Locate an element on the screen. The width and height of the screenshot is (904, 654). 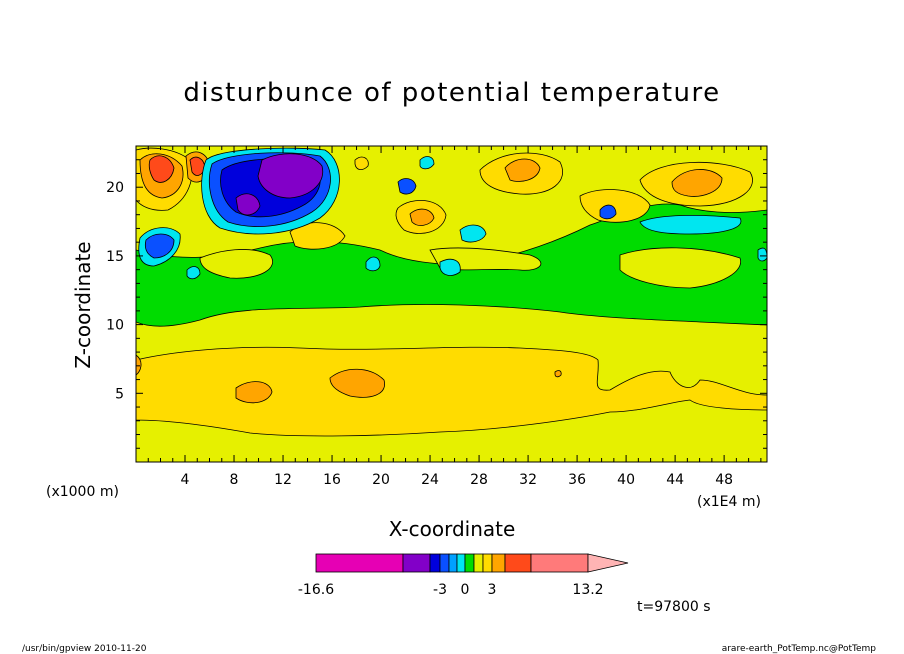
y-axis-title: Z-coordinate is located at coordinates (83, 304).